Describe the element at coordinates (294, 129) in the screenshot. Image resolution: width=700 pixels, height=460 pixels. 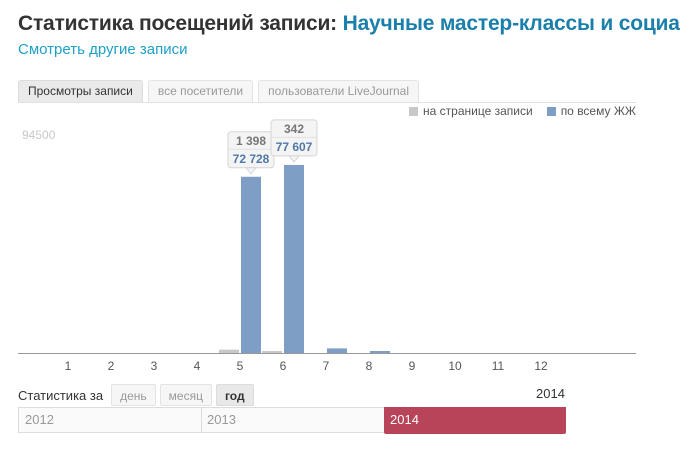
I see `callout-page-value-6: 342` at that location.